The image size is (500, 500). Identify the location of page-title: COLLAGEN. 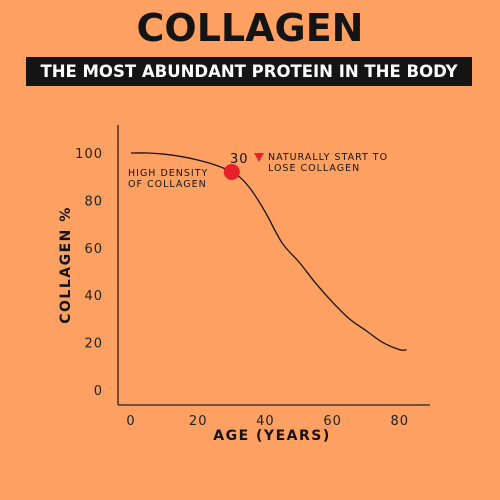
(250, 28).